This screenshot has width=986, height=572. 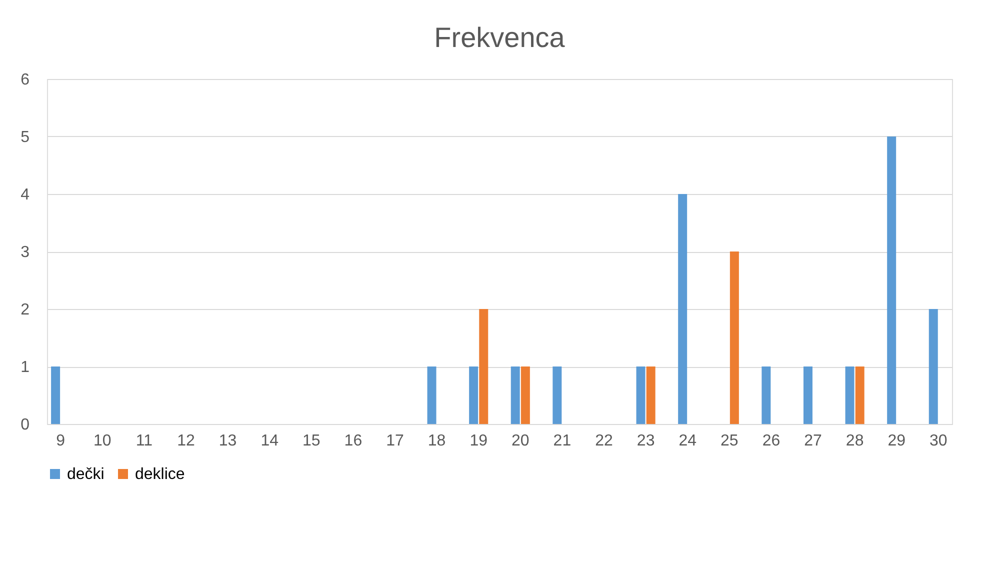 I want to click on y-tick-label: 0, so click(x=25, y=425).